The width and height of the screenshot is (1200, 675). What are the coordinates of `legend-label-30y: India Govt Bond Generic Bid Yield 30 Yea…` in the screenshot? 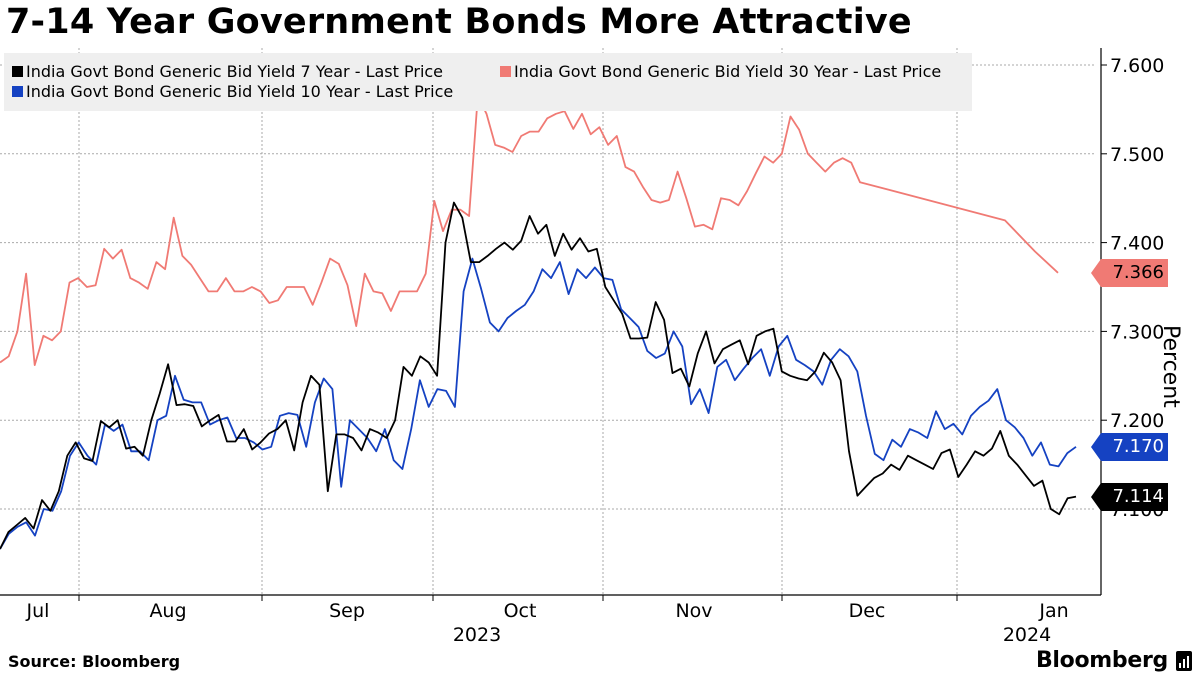 It's located at (728, 71).